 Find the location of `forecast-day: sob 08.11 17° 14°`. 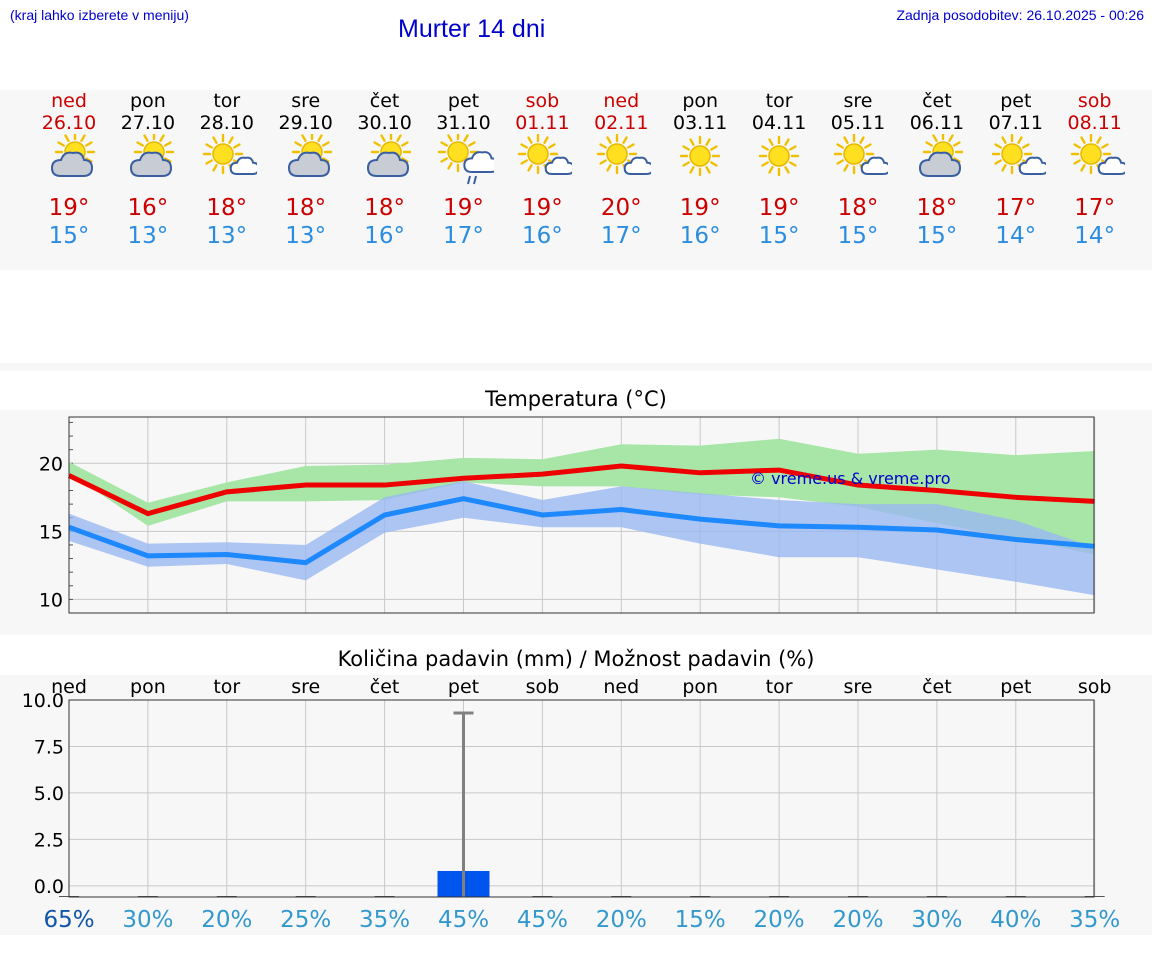

forecast-day: sob 08.11 17° 14° is located at coordinates (1095, 170).